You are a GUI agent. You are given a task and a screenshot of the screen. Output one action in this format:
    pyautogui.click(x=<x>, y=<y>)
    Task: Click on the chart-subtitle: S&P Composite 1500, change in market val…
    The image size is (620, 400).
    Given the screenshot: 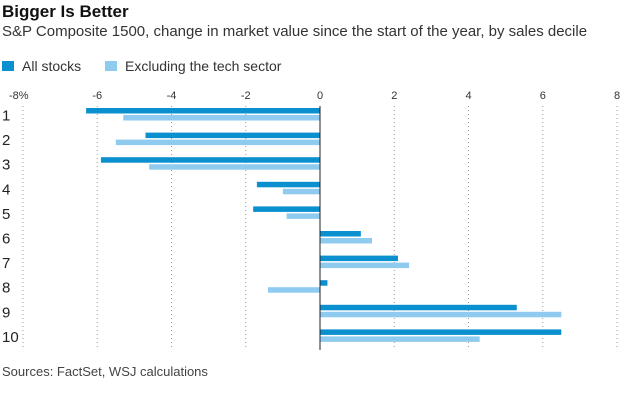 What is the action you would take?
    pyautogui.click(x=295, y=31)
    